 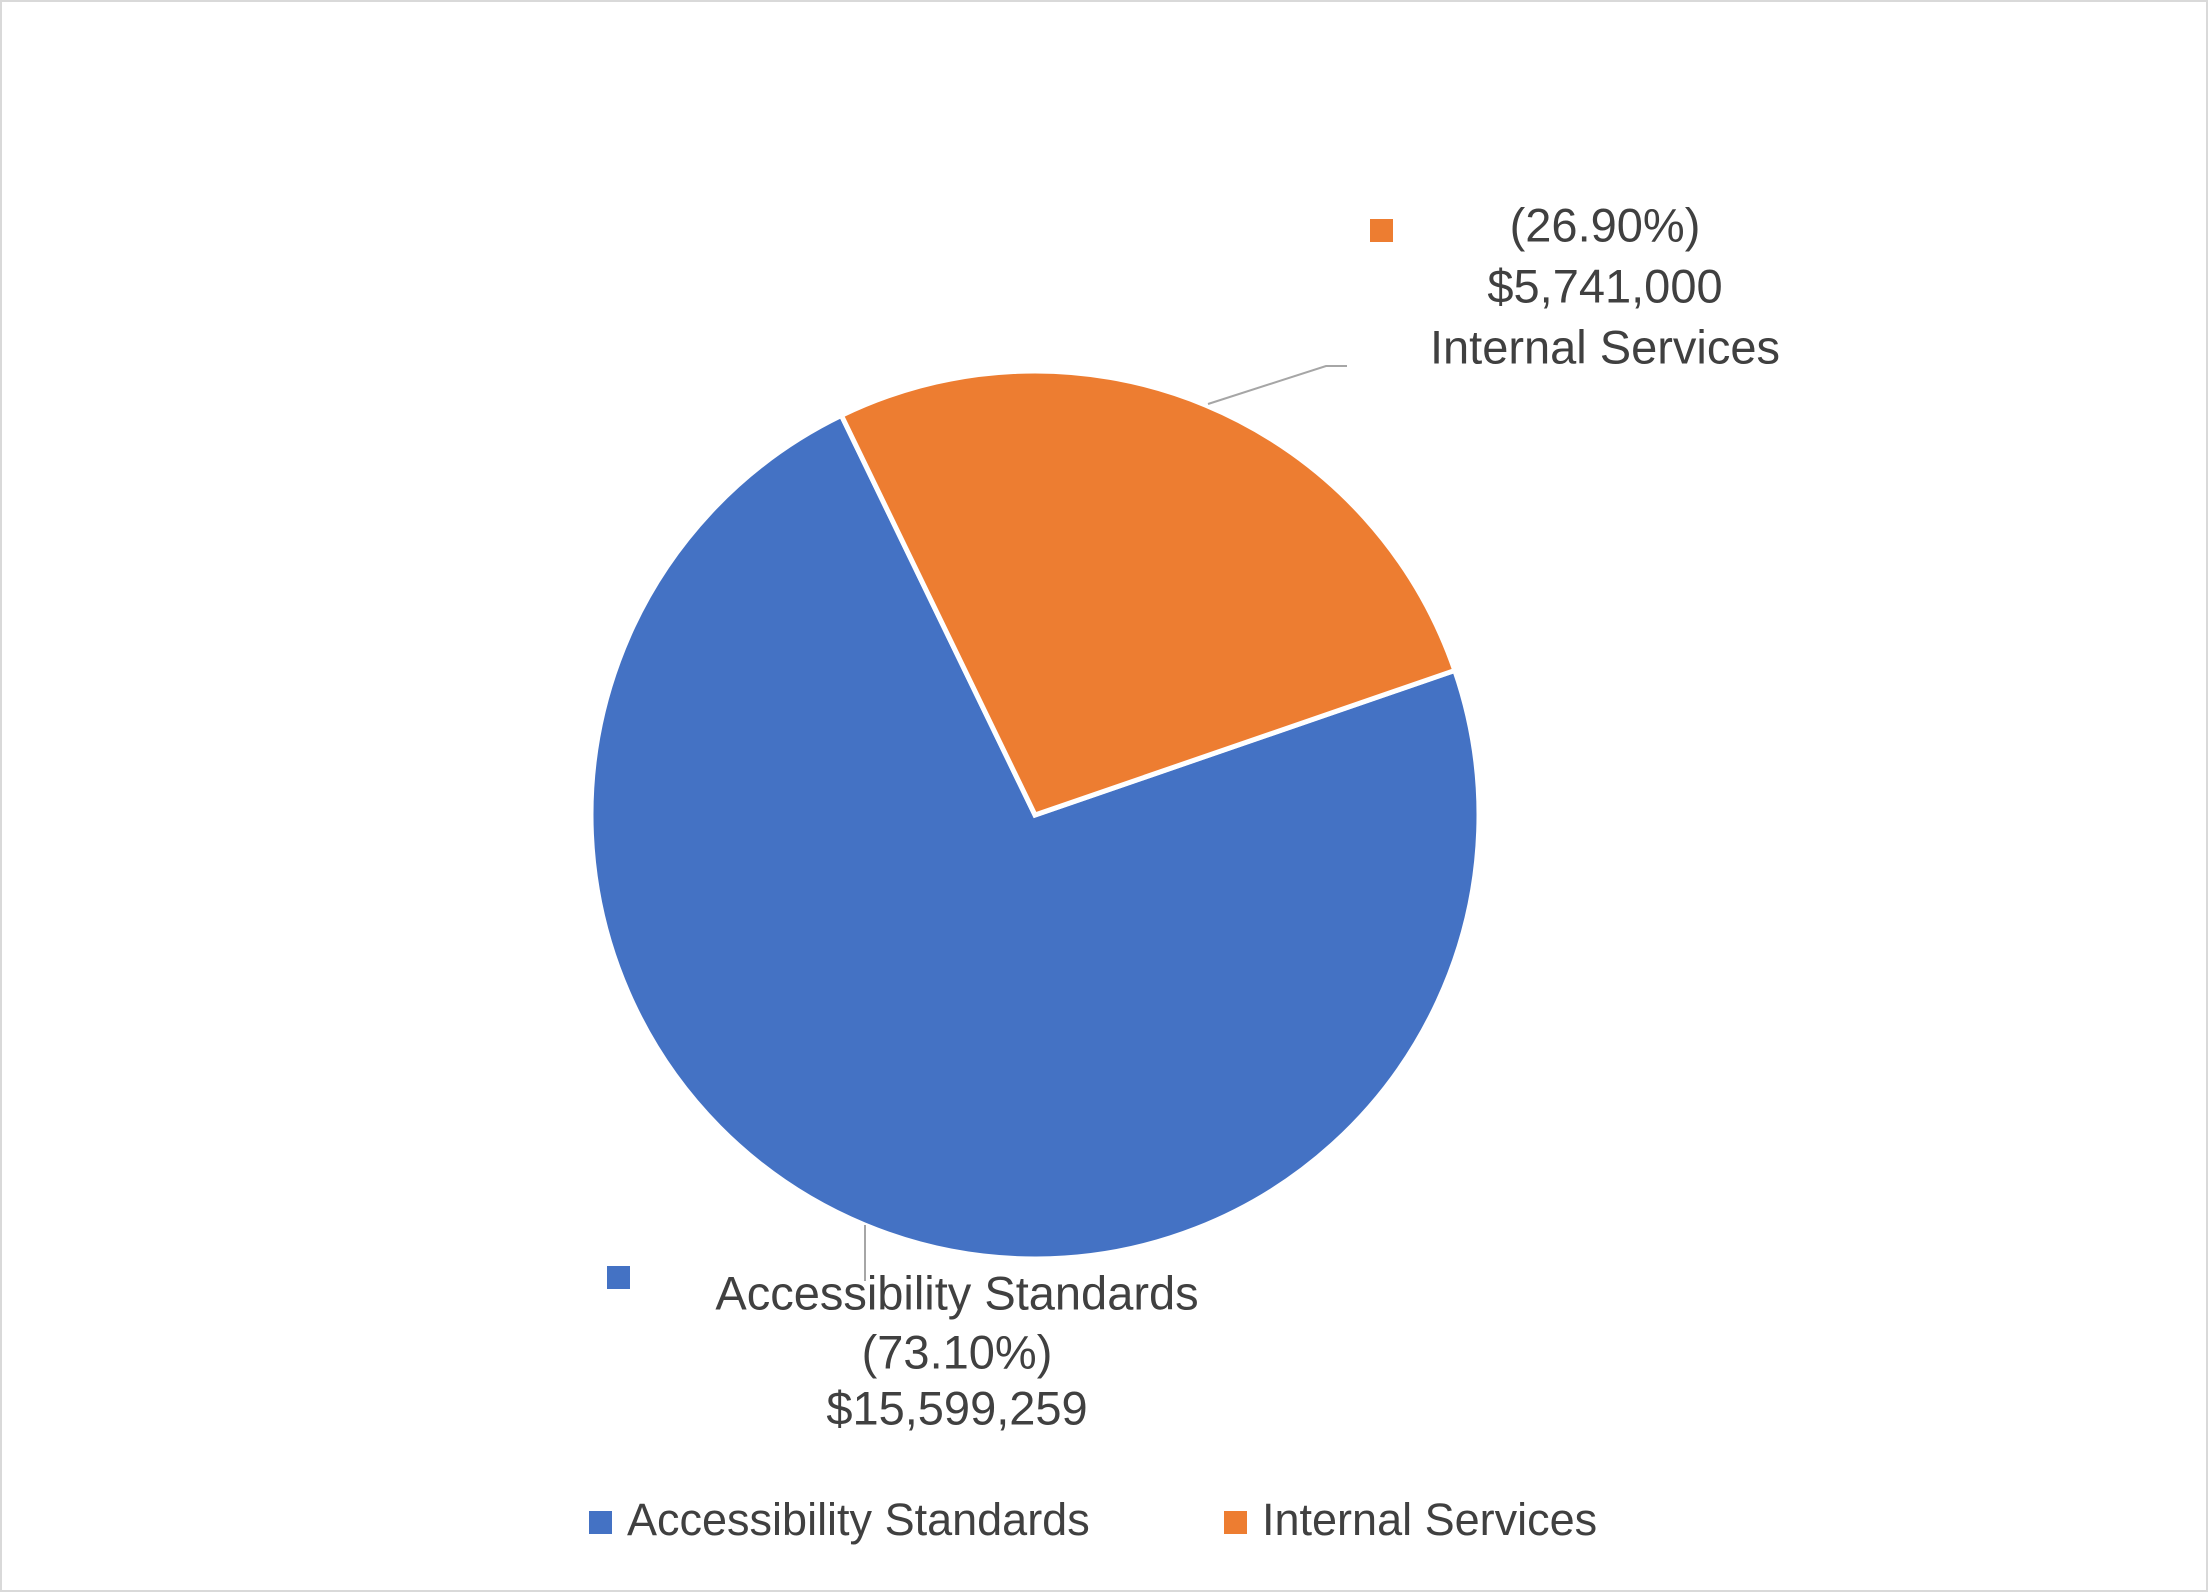 I want to click on data-label: Internal Services, so click(x=1605, y=346).